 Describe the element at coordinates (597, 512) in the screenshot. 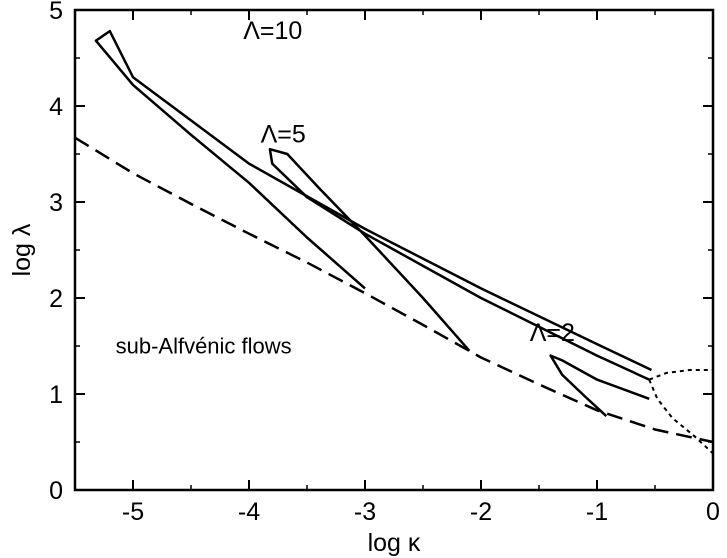

I see `x-tick-label: -1` at that location.